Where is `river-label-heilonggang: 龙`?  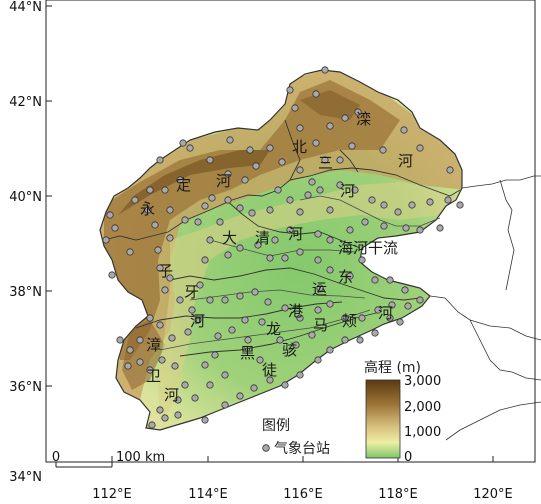 river-label-heilonggang: 龙 is located at coordinates (273, 329).